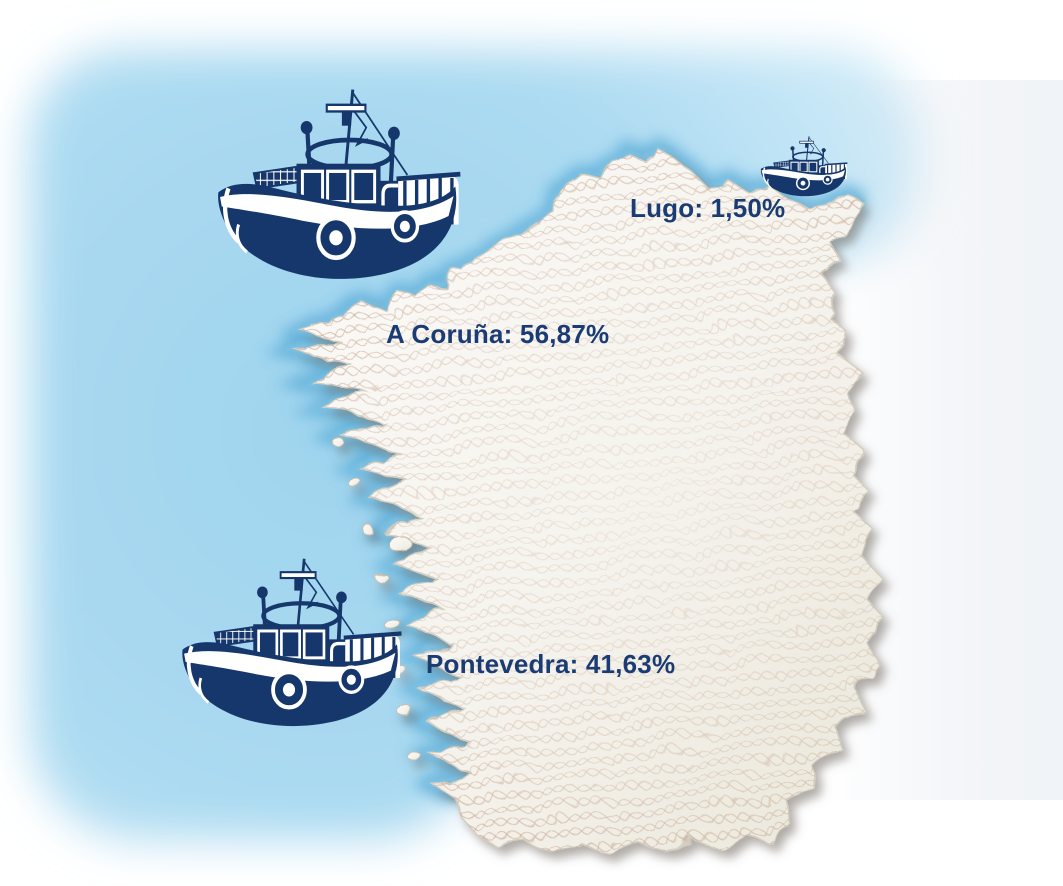  Describe the element at coordinates (498, 334) in the screenshot. I see `label-a-coruna: A Coruña: 56,87%` at that location.